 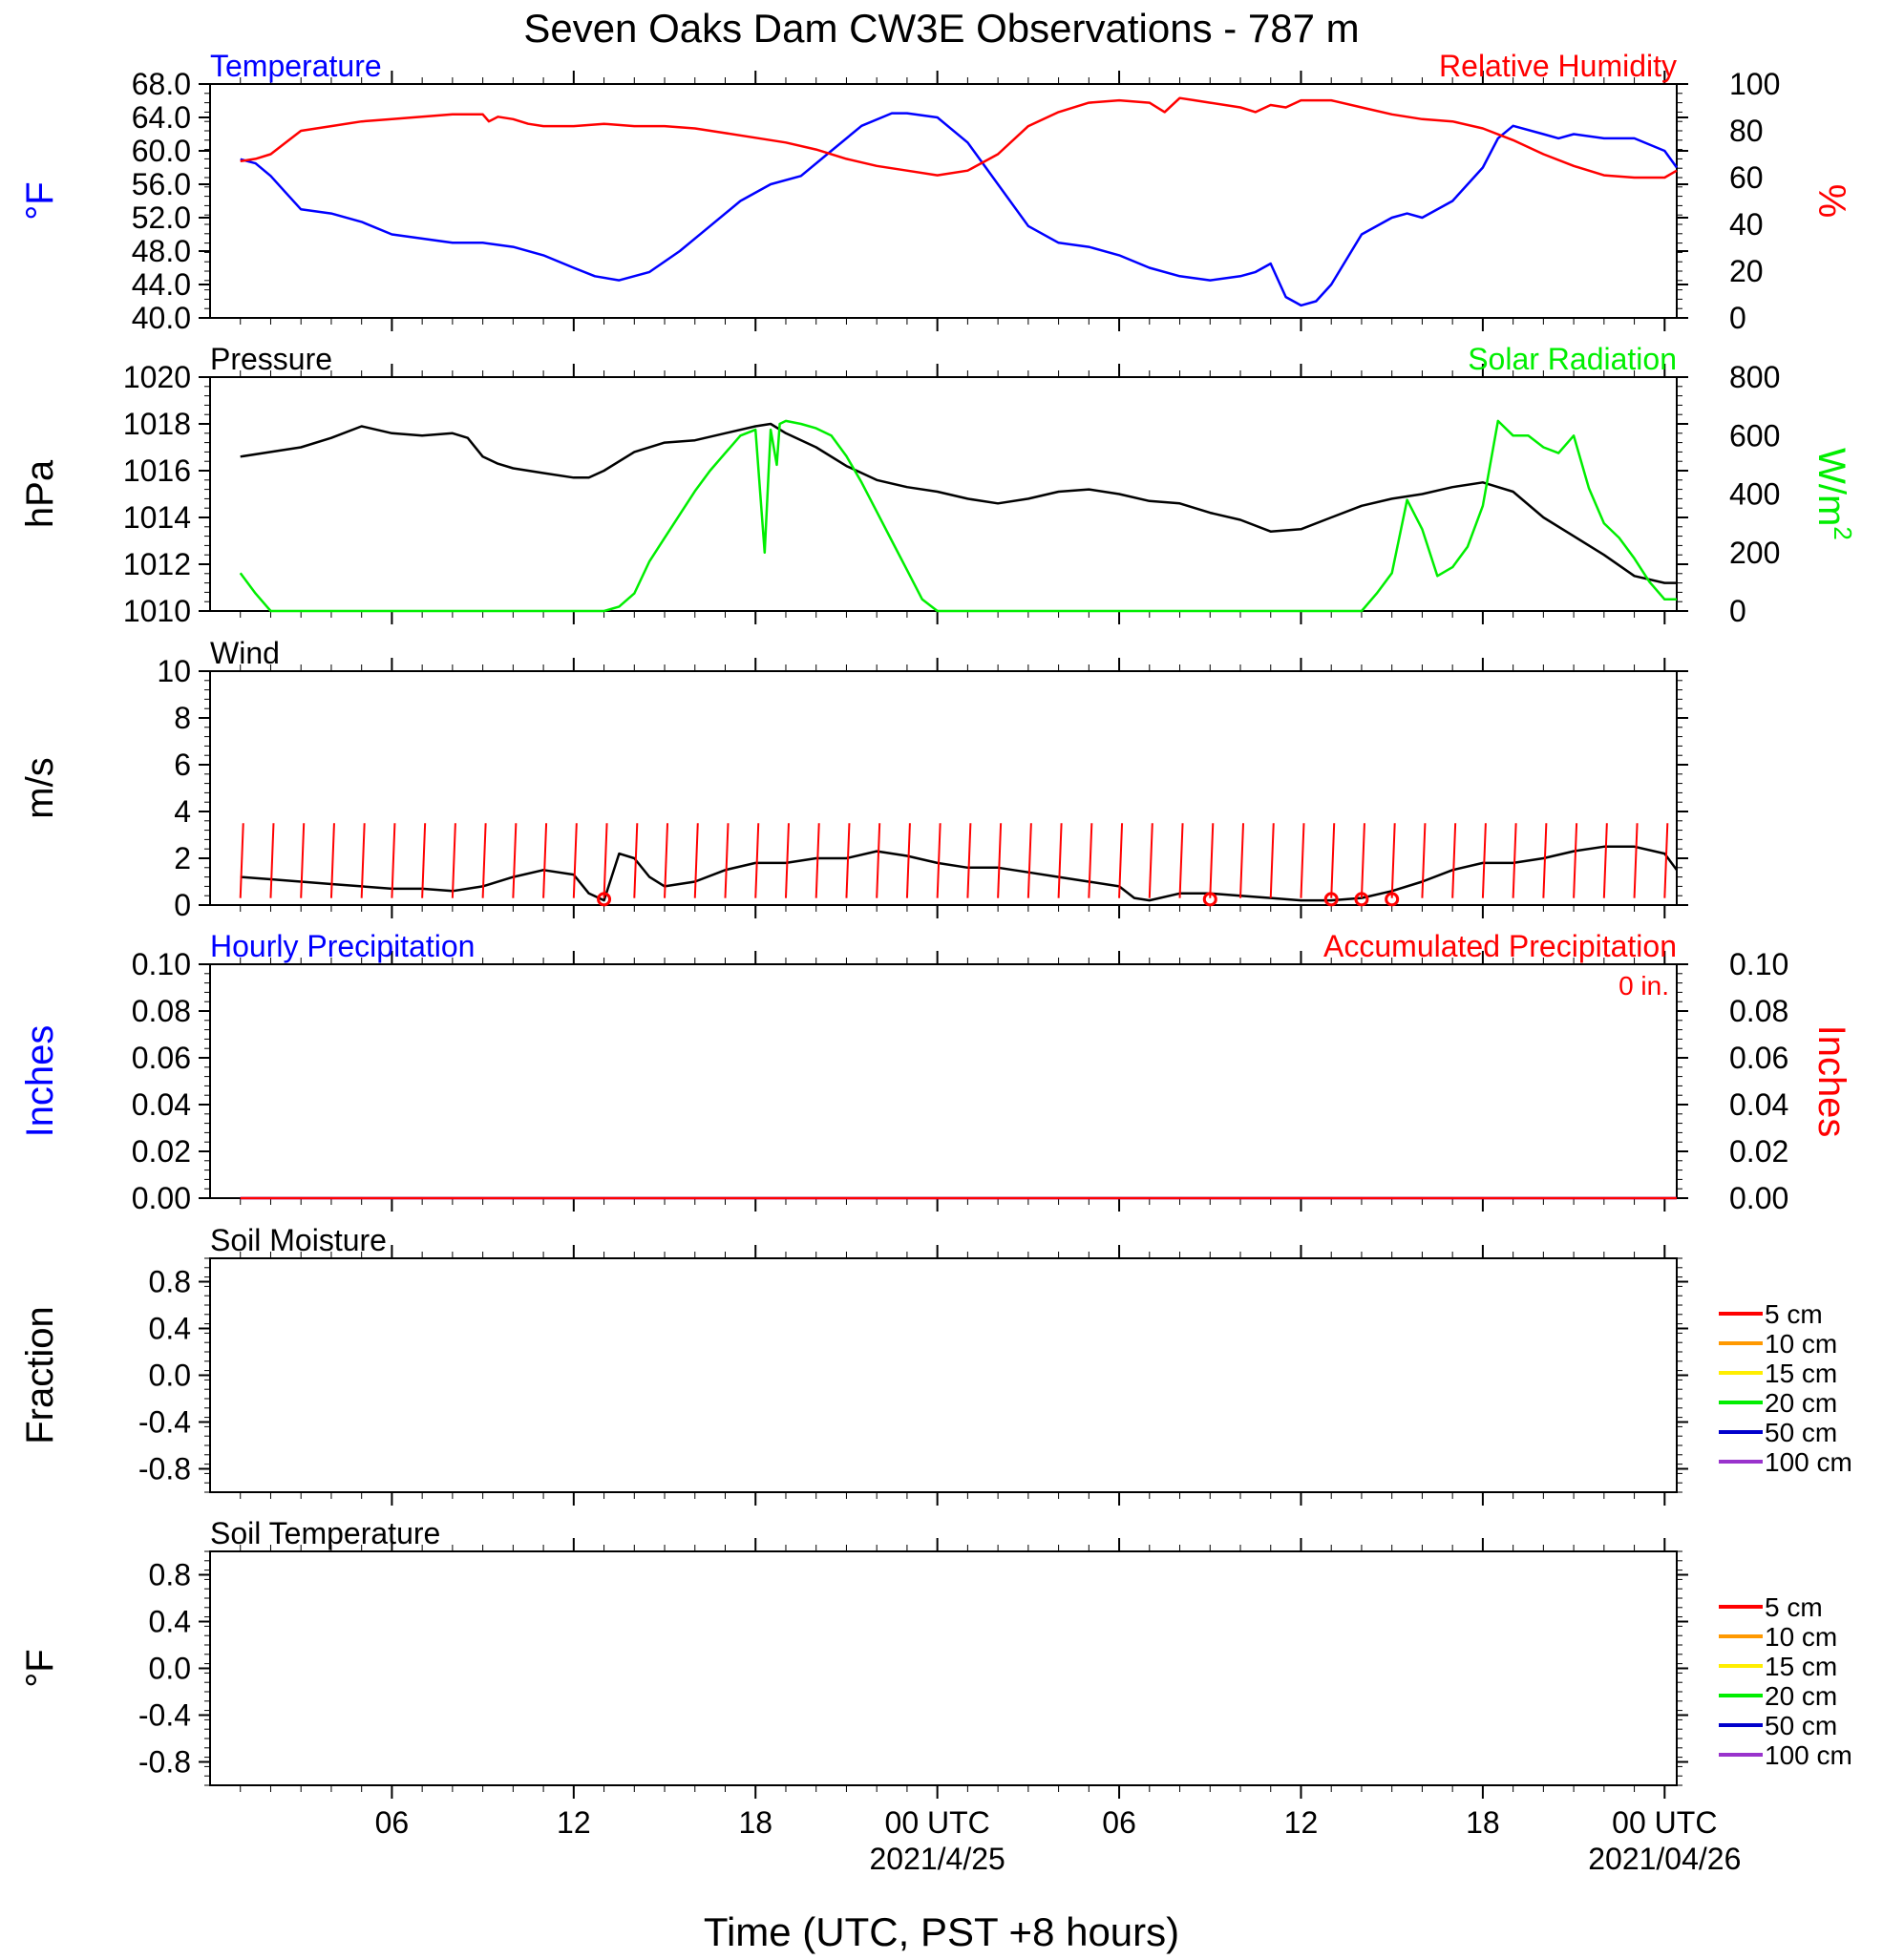 What do you see at coordinates (170, 1669) in the screenshot?
I see `y-tick-label: 0.0` at bounding box center [170, 1669].